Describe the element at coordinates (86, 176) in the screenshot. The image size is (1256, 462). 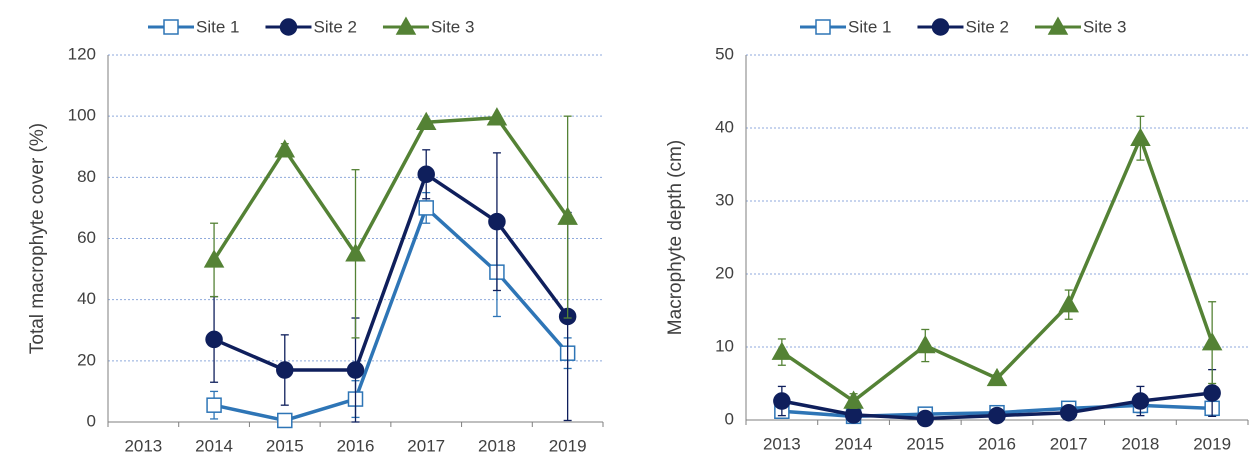
I see `y-tick-label: 80` at that location.